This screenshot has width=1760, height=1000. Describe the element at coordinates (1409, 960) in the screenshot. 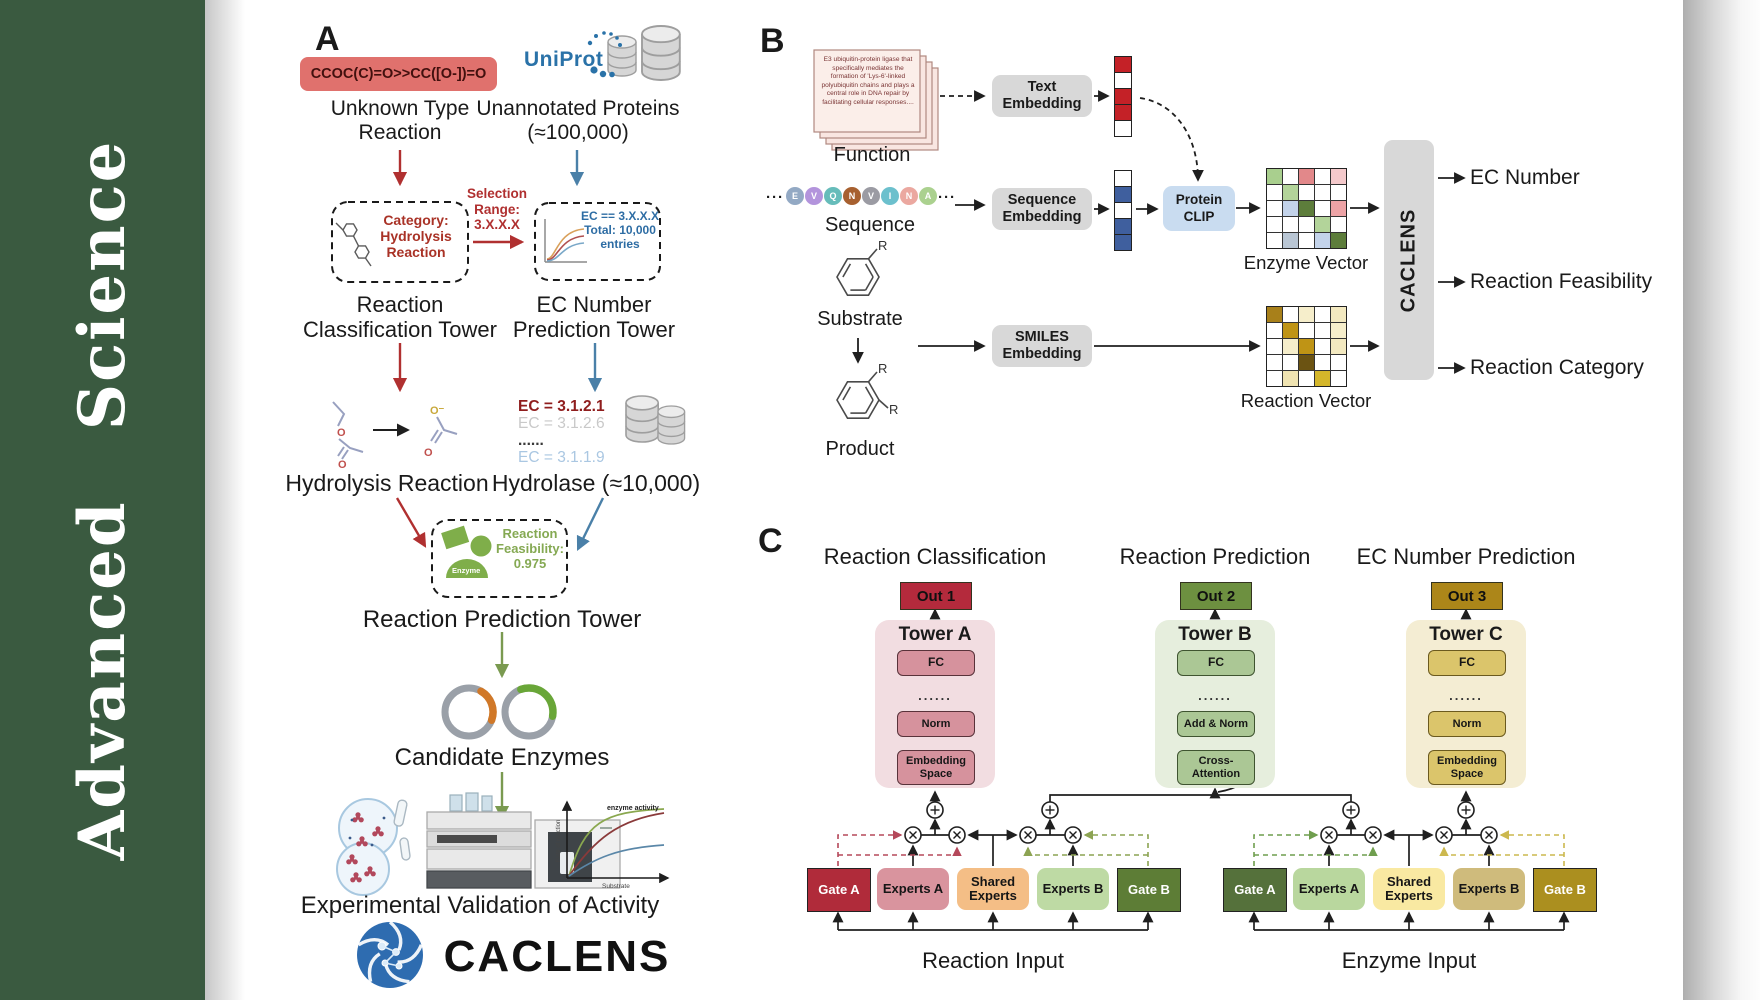

I see `enzyme-input-label: Enzyme Input` at that location.